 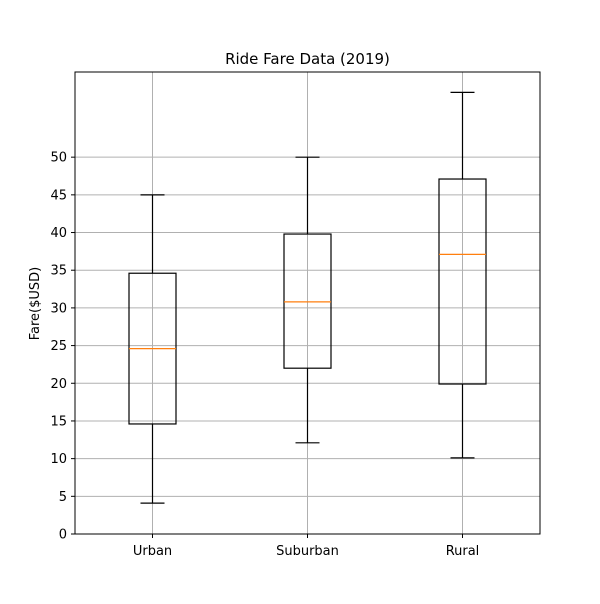 I want to click on y-tick-label: 20, so click(x=58, y=384).